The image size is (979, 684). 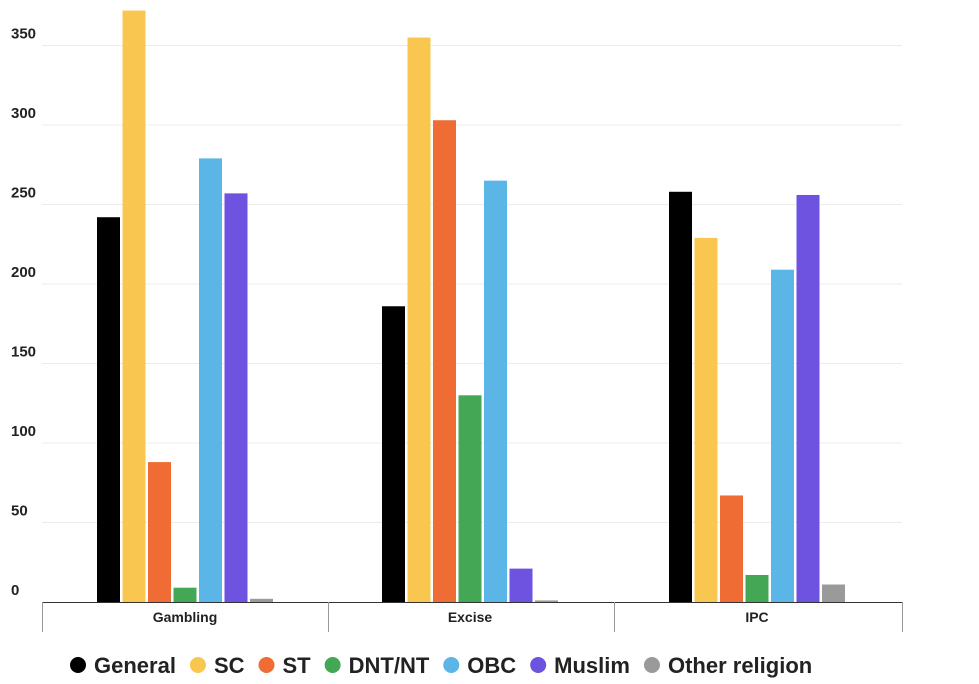 What do you see at coordinates (491, 665) in the screenshot?
I see `legend-label-obc: OBC` at bounding box center [491, 665].